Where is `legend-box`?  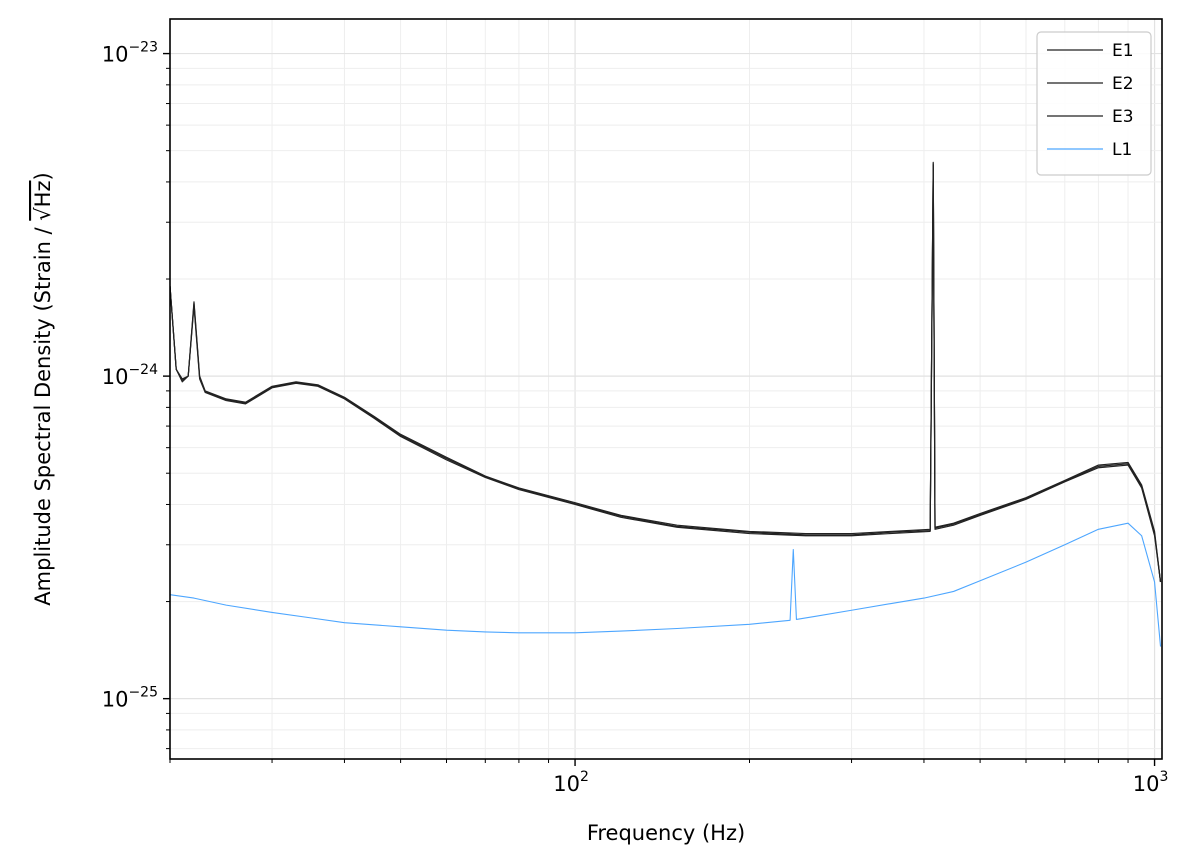 legend-box is located at coordinates (1094, 103).